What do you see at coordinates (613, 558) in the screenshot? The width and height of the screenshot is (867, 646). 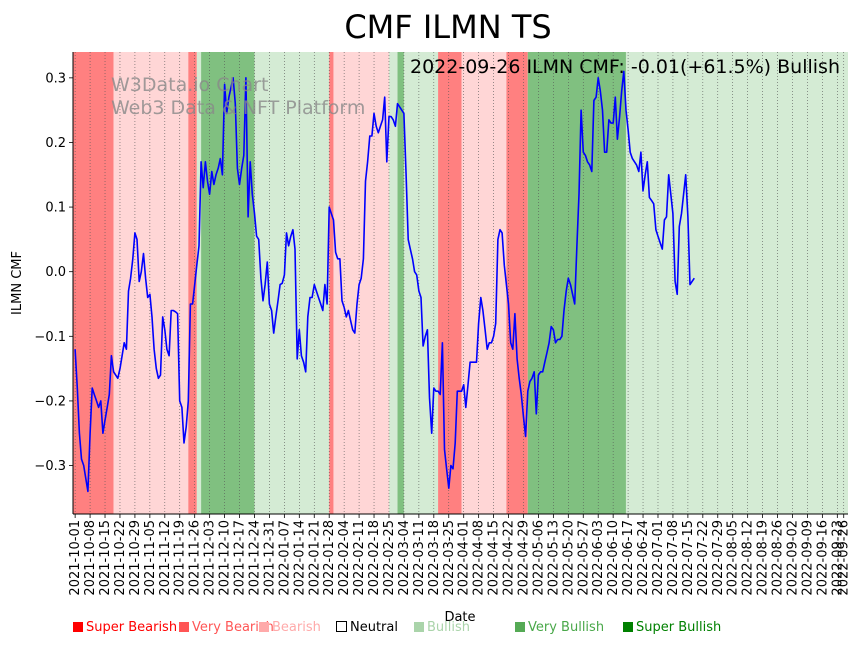 I see `x-tick-label: 2022-06-10` at bounding box center [613, 558].